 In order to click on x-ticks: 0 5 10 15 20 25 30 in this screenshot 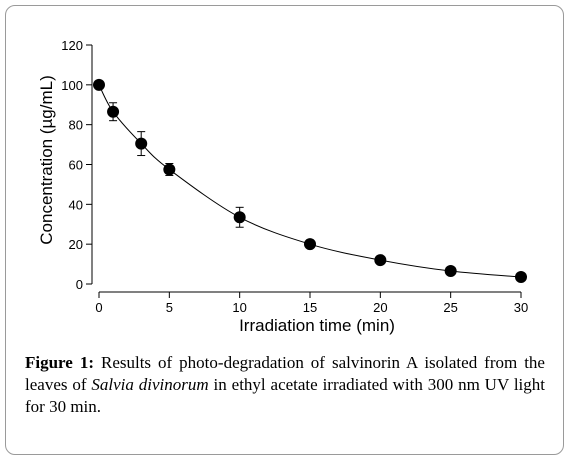, I will do `click(311, 303)`.